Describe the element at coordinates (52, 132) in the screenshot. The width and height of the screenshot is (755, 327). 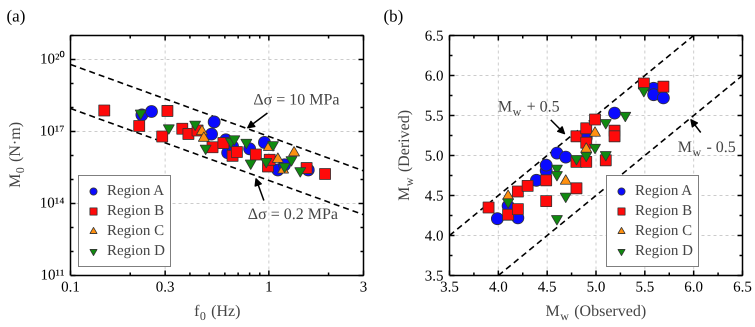
I see `y-tick-label: 10¹⁷` at that location.